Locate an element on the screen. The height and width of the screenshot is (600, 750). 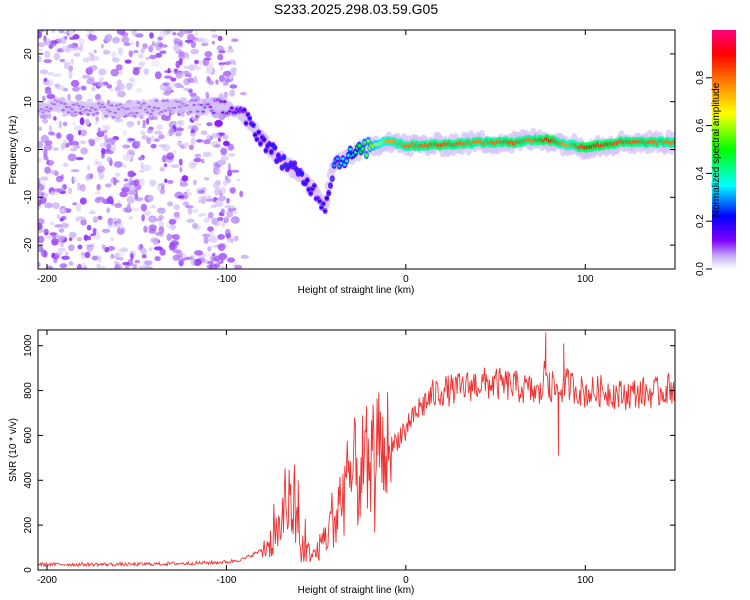
colorbar-gradient is located at coordinates (724, 149).